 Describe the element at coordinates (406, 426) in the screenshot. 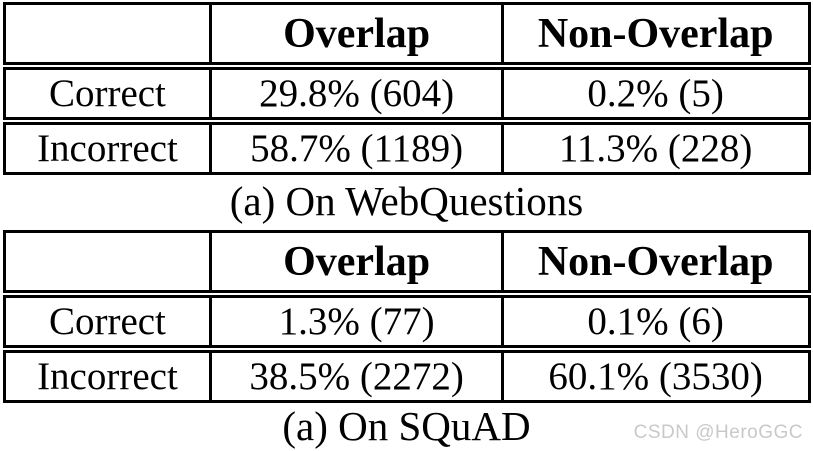

I see `squad-table-caption: (a) On SQuAD` at that location.